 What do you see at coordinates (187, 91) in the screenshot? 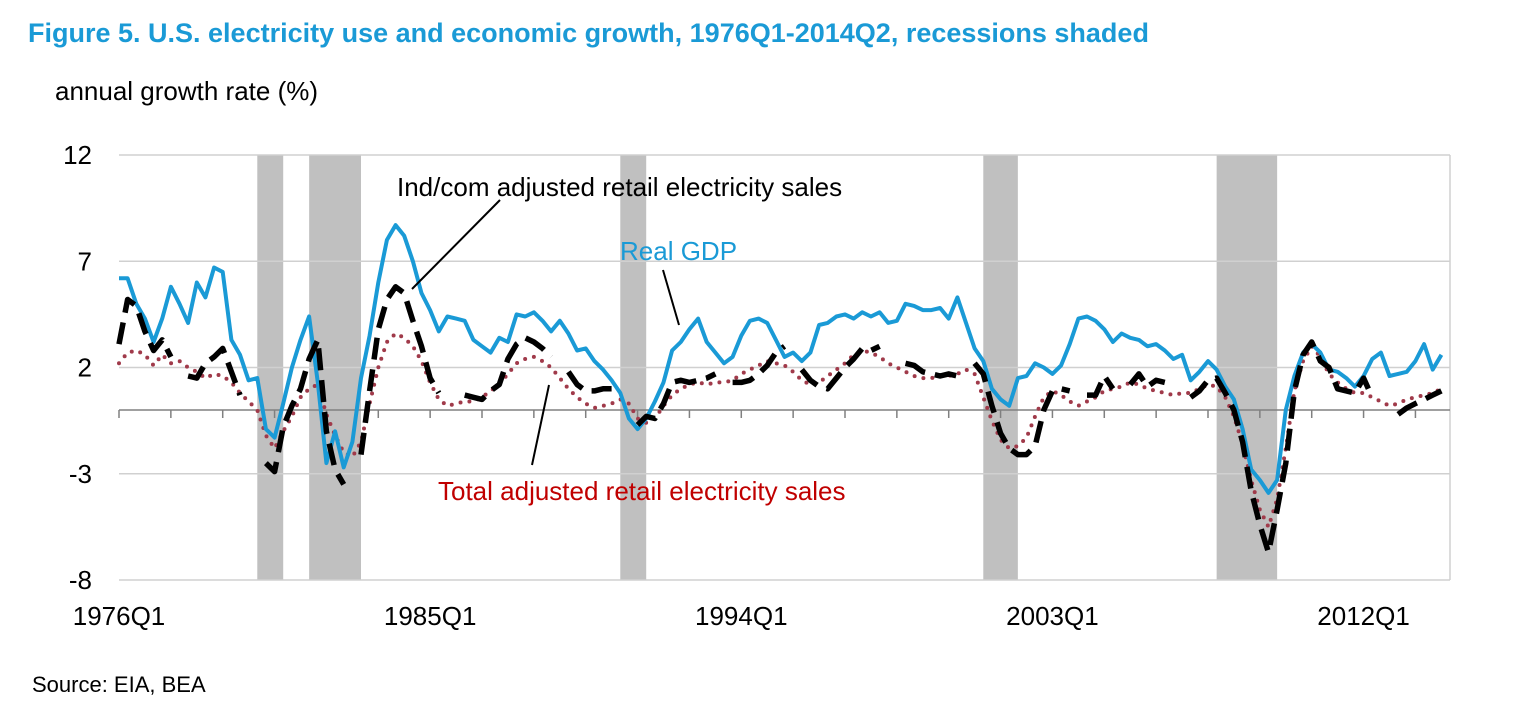
I see `y-axis-label: annual growth rate (%)` at bounding box center [187, 91].